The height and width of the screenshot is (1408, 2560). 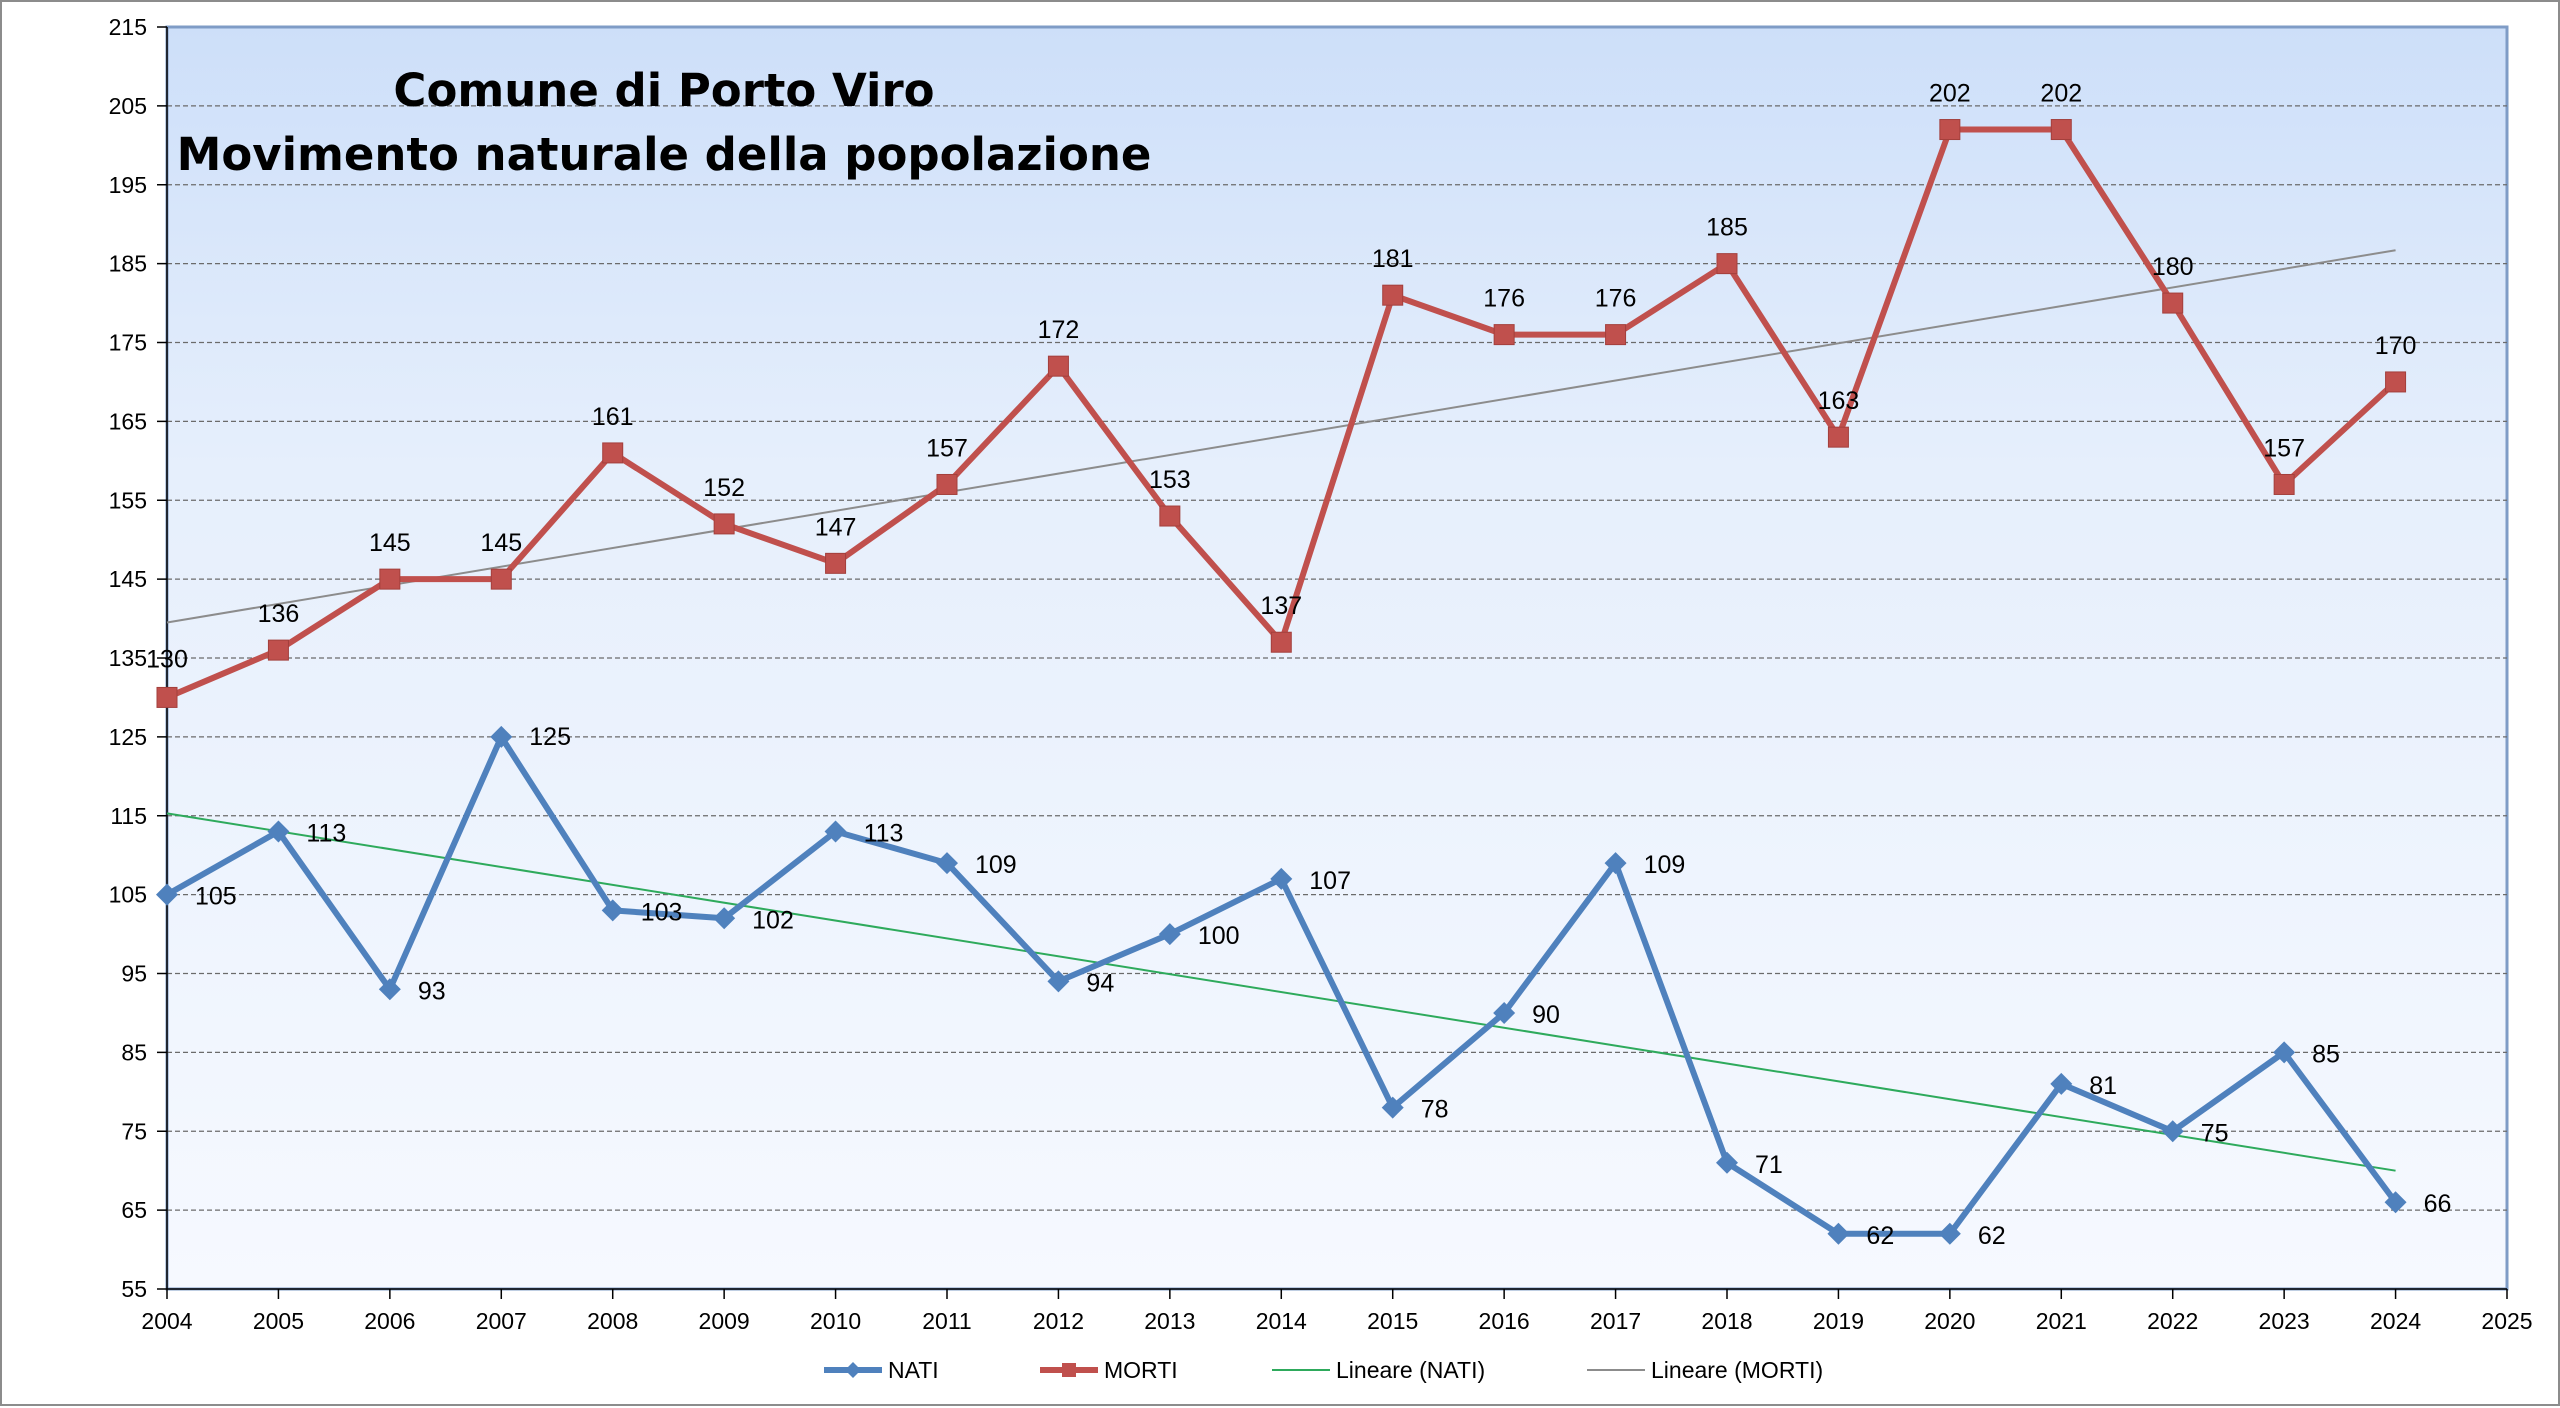 What do you see at coordinates (128, 421) in the screenshot?
I see `y-tick-label: 165` at bounding box center [128, 421].